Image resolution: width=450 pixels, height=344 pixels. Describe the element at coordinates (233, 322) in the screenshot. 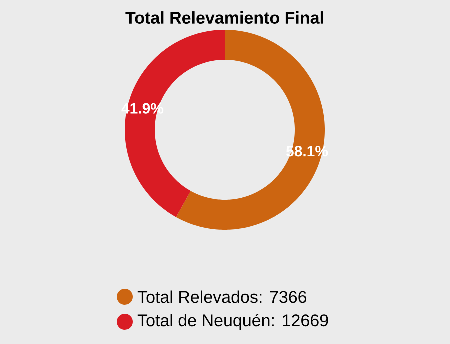

I see `legend-label: Total de Neuquén: 12669` at that location.